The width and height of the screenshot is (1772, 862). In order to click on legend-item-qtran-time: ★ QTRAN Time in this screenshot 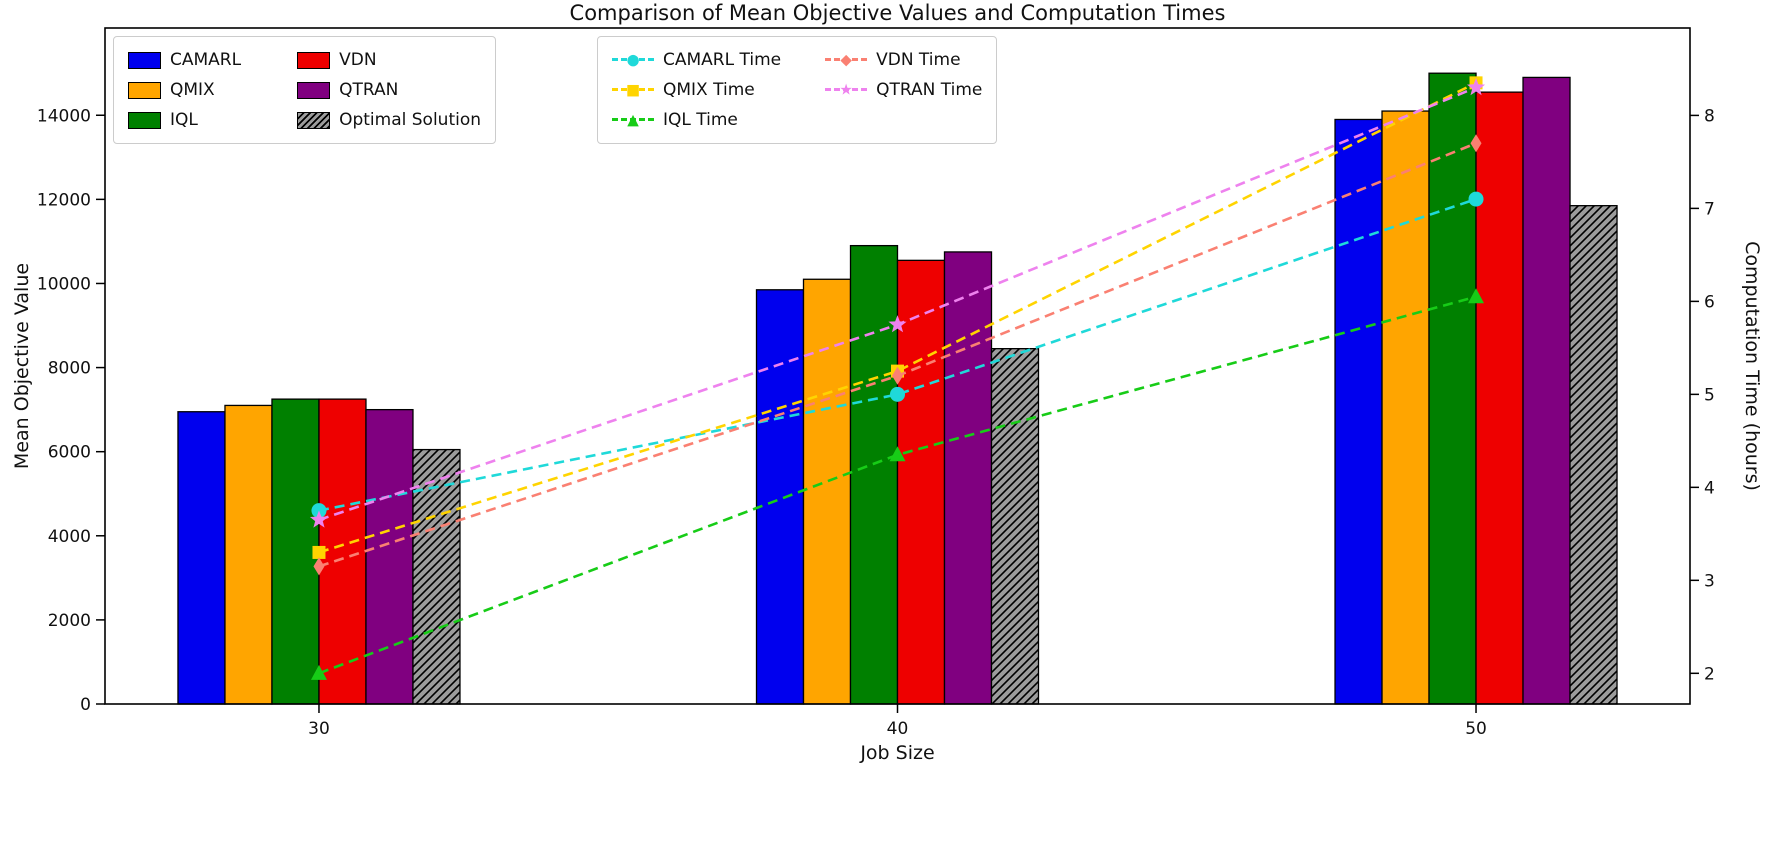, I will do `click(903, 90)`.